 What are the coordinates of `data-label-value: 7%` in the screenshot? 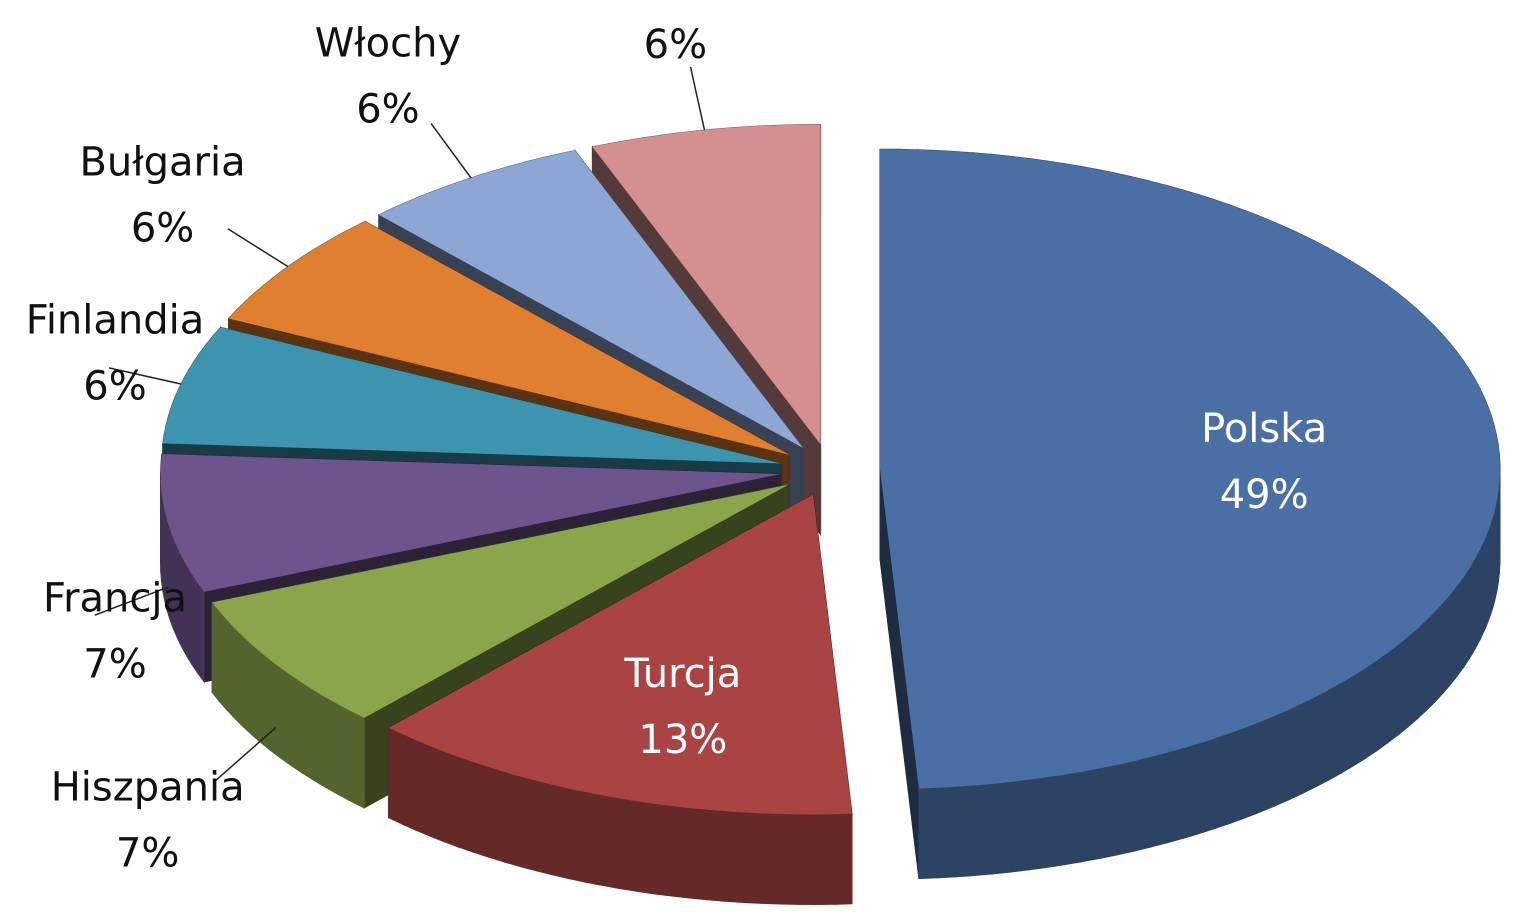 It's located at (114, 665).